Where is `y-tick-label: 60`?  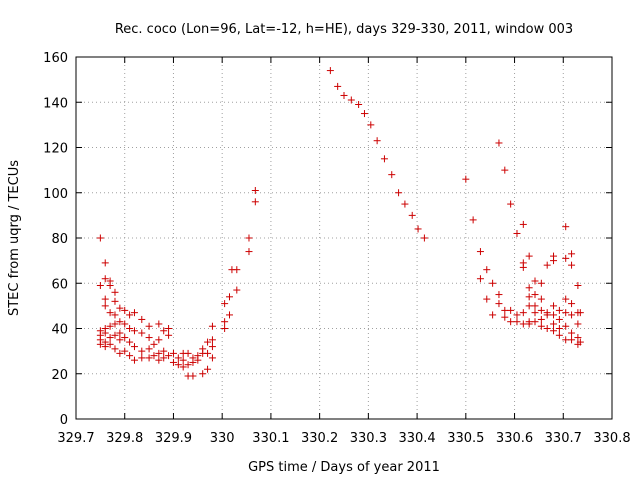 y-tick-label: 60 is located at coordinates (59, 284).